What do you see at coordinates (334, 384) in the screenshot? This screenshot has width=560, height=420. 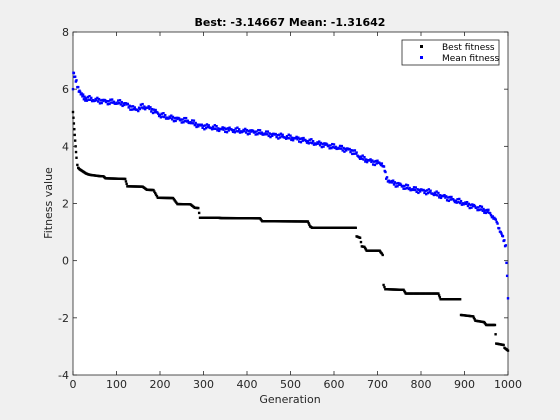 I see `x-tick-label-600: 600` at bounding box center [334, 384].